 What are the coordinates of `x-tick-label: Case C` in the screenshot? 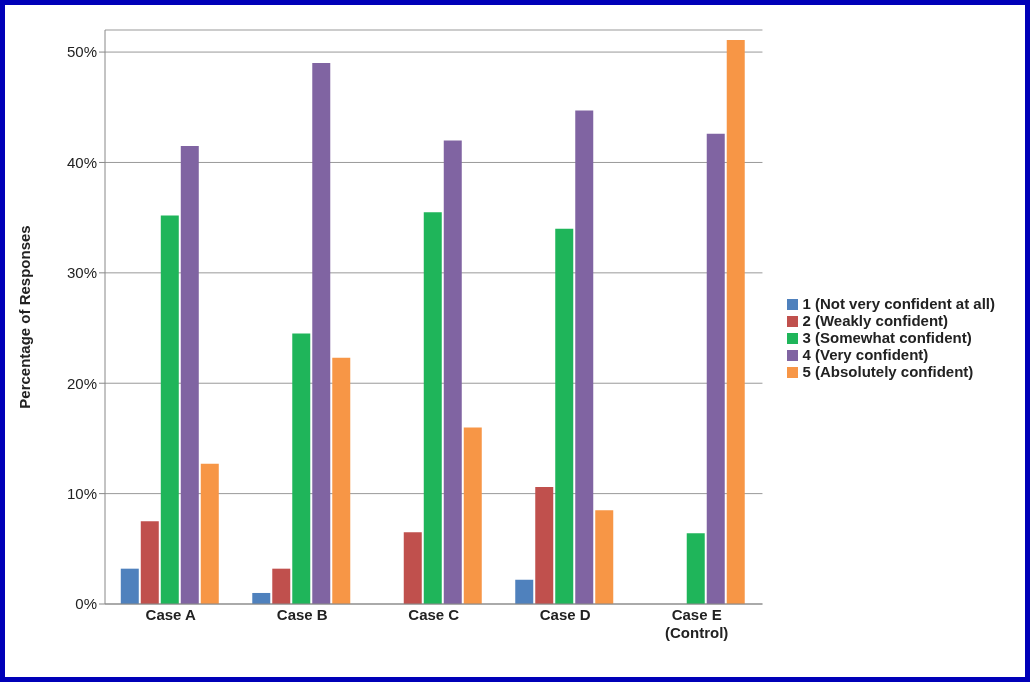 It's located at (434, 614).